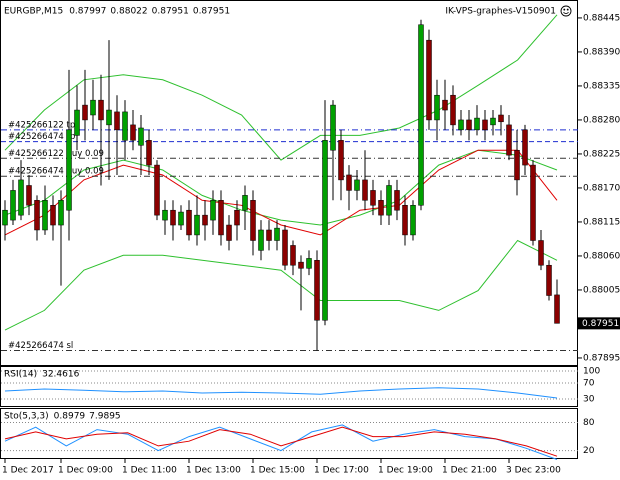  Describe the element at coordinates (128, 12) in the screenshot. I see `header-high: 0.88022` at that location.